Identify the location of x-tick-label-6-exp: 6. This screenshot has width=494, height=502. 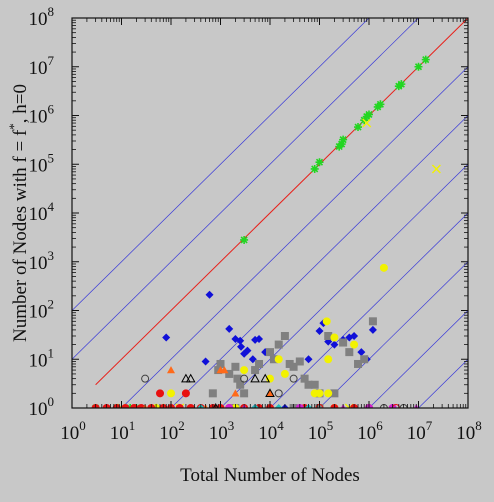
(379, 425).